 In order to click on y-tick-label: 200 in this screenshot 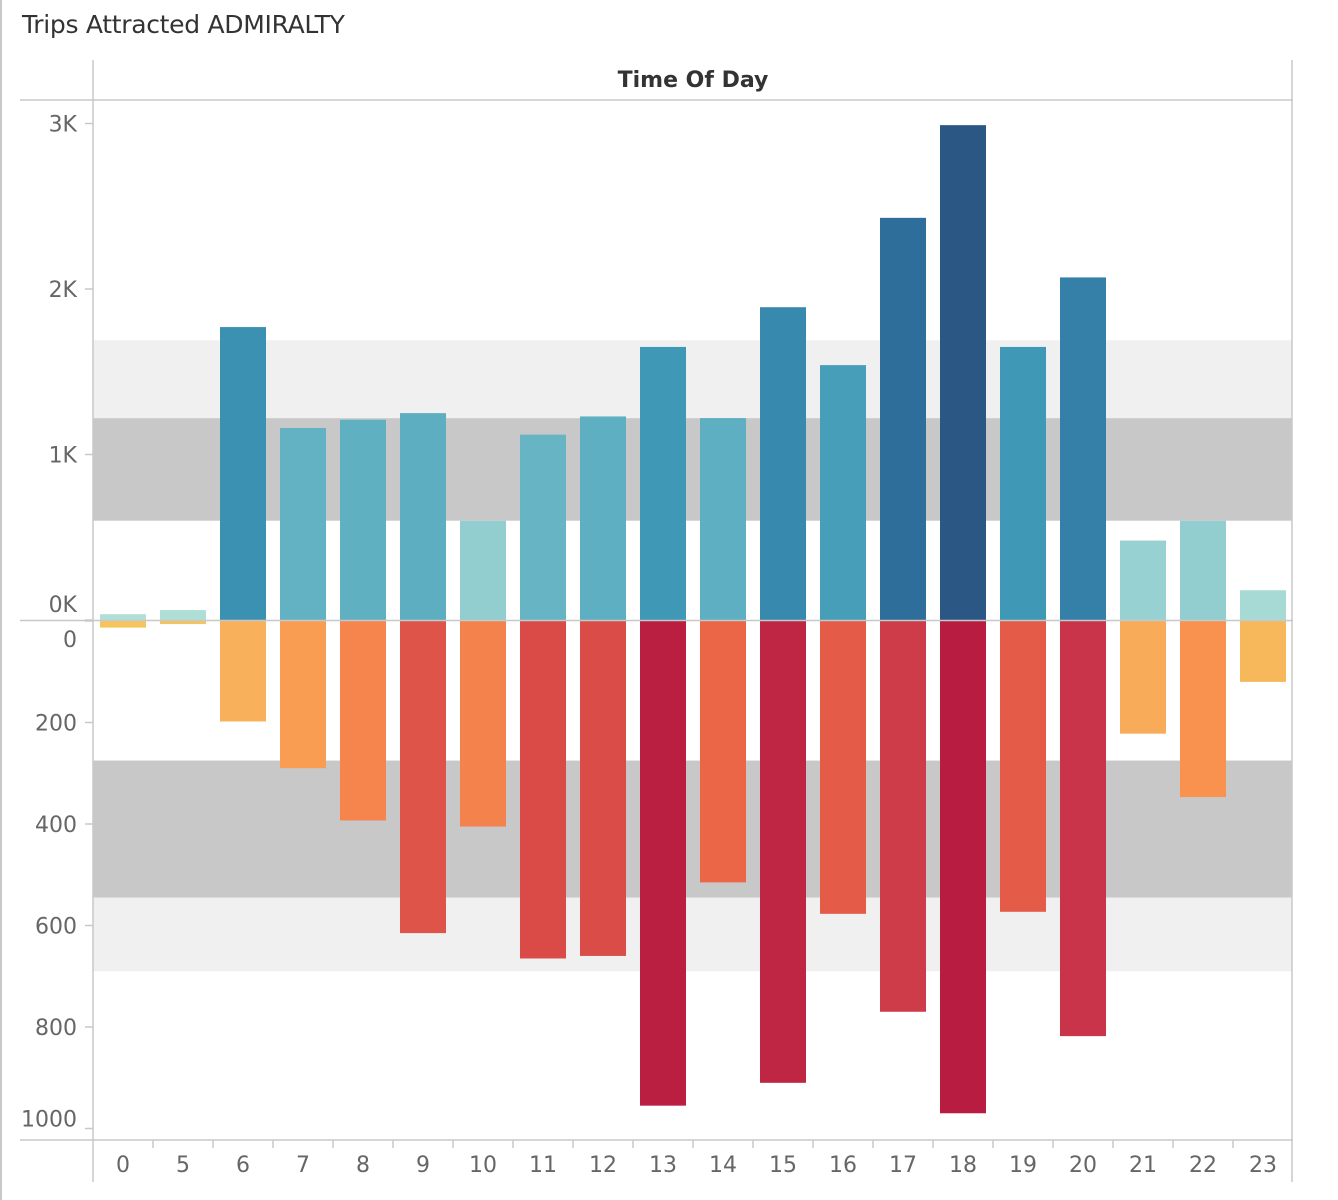, I will do `click(56, 724)`.